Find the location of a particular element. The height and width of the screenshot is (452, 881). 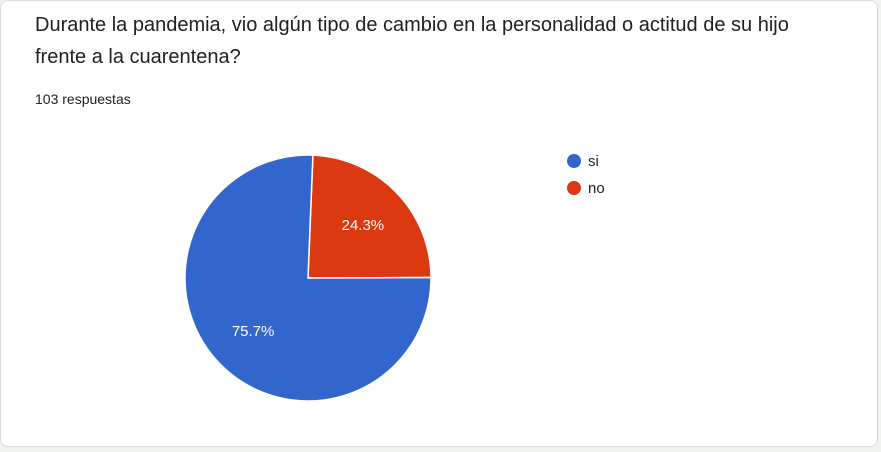

legend-item-si: si is located at coordinates (583, 161).